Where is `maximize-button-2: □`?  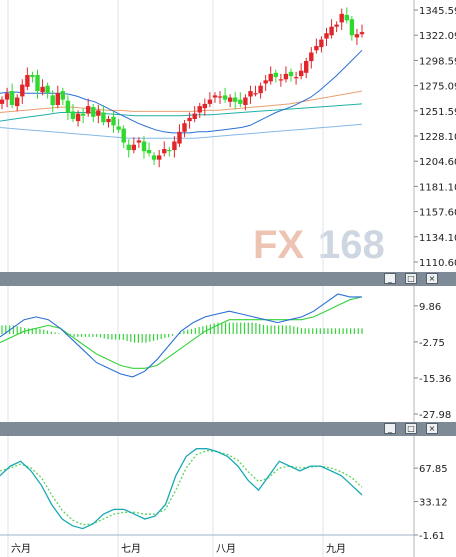 maximize-button-2: □ is located at coordinates (411, 428).